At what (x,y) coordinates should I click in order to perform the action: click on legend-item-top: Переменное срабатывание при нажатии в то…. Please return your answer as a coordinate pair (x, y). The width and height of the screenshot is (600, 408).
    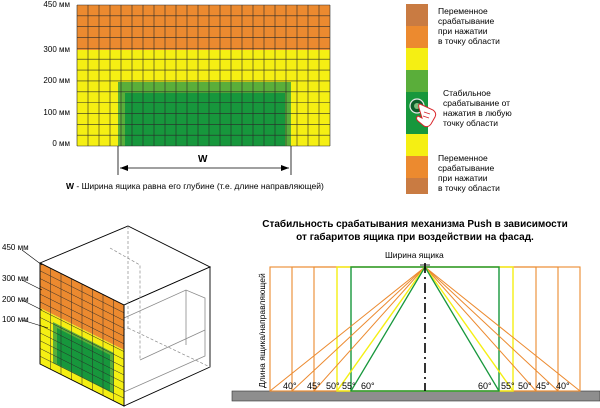
    Looking at the image, I should click on (469, 26).